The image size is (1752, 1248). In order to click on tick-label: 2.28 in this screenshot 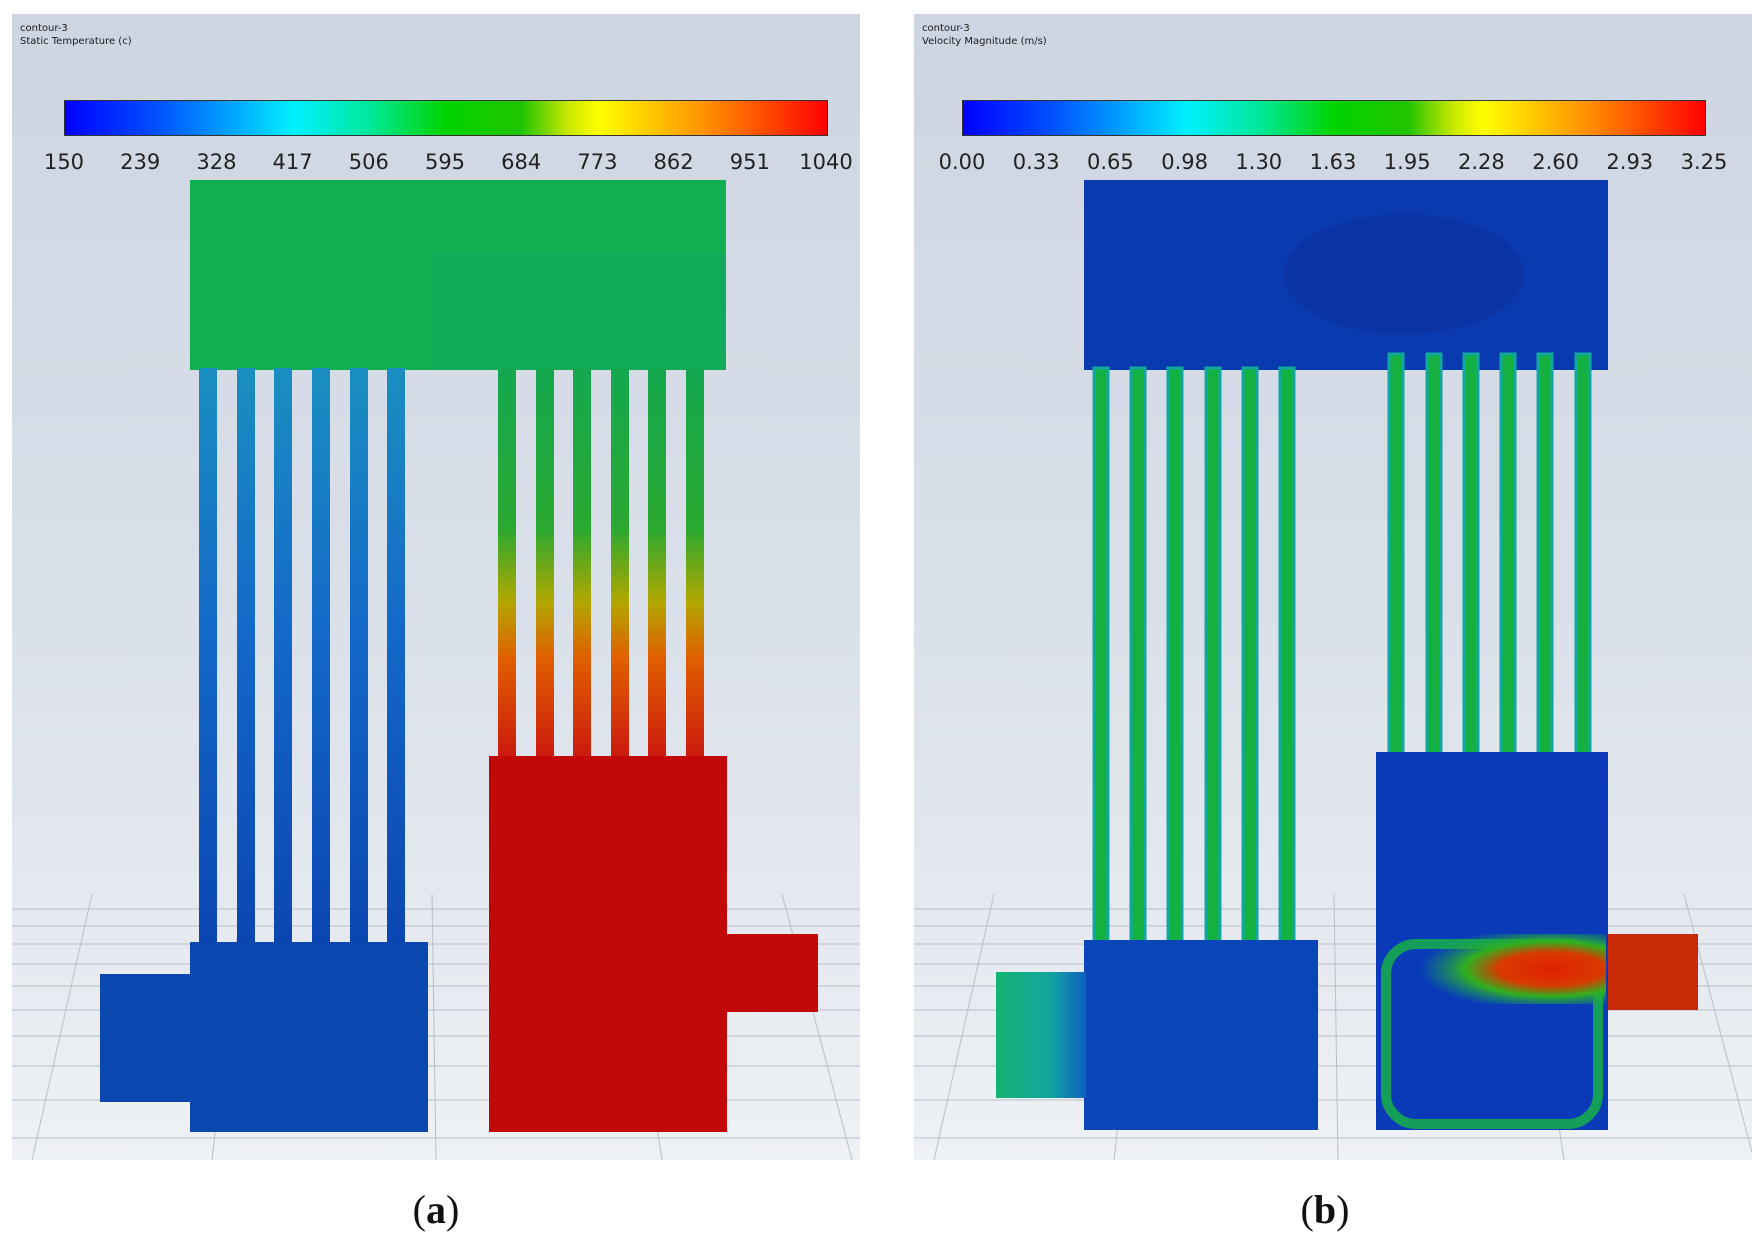, I will do `click(1481, 162)`.